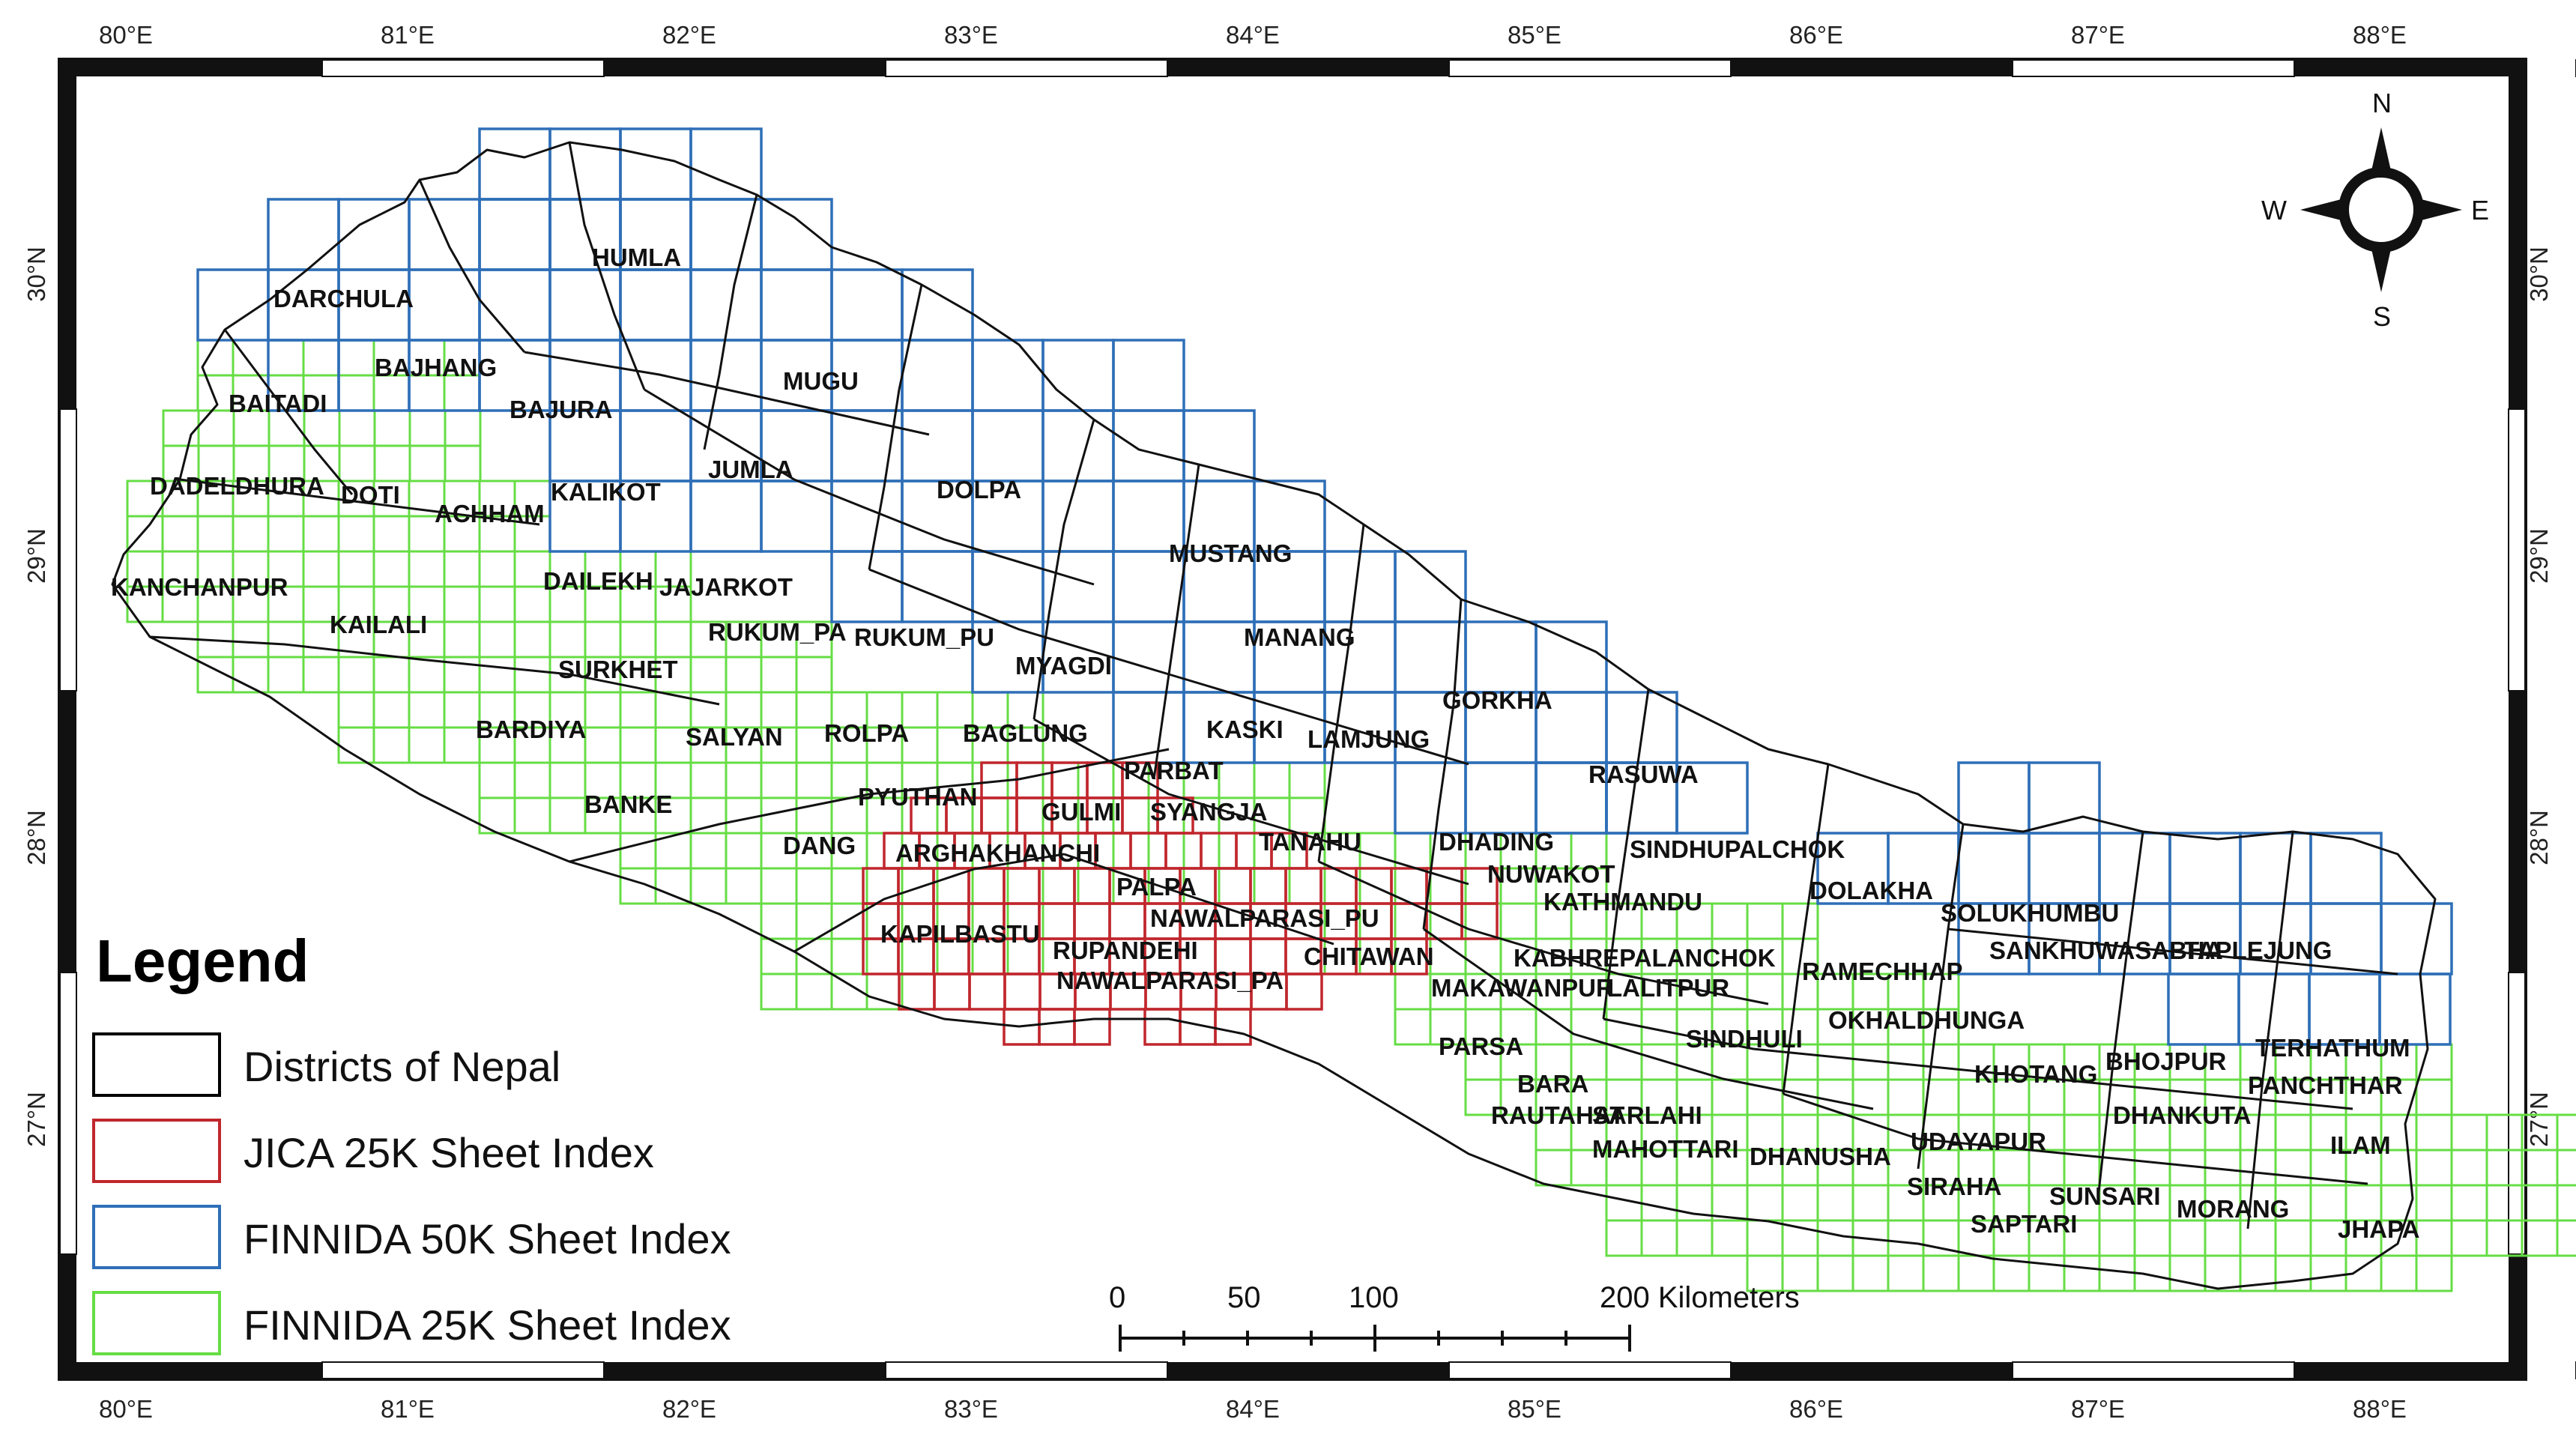 This screenshot has height=1452, width=2576. What do you see at coordinates (2360, 1145) in the screenshot?
I see `district-label: ILAM` at bounding box center [2360, 1145].